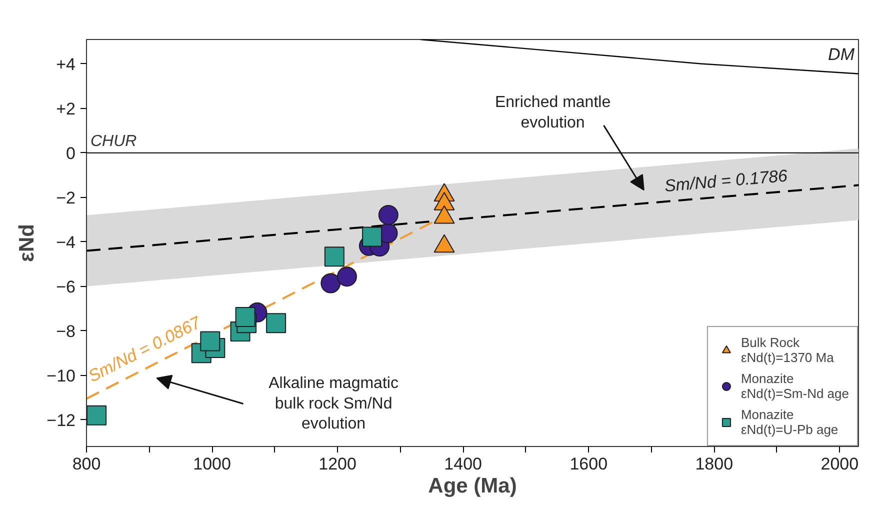 This screenshot has width=886, height=515. I want to click on y-tick-label: −12, so click(61, 420).